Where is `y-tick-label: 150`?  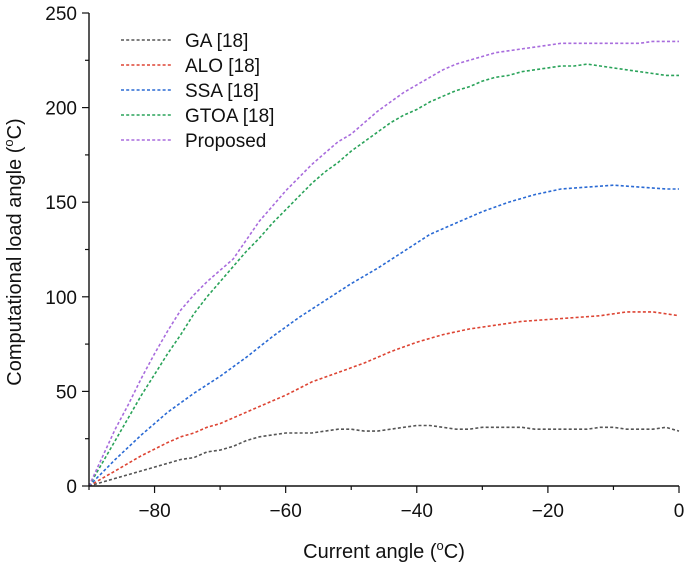 y-tick-label: 150 is located at coordinates (61, 203).